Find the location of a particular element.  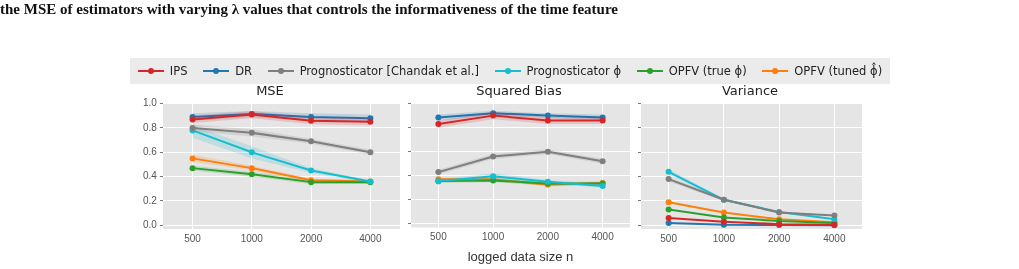

x-axis-title: logged data size n is located at coordinates (520, 256).